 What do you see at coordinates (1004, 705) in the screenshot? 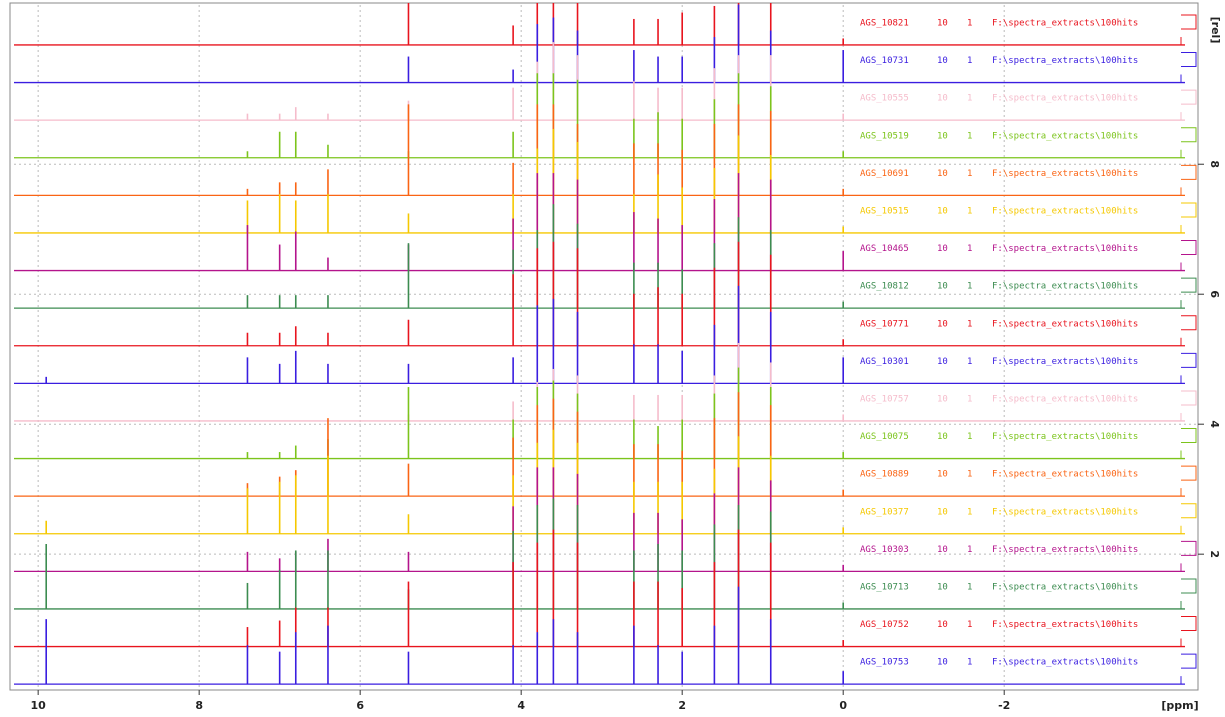
I see `x-tick-label: -2` at bounding box center [1004, 705].